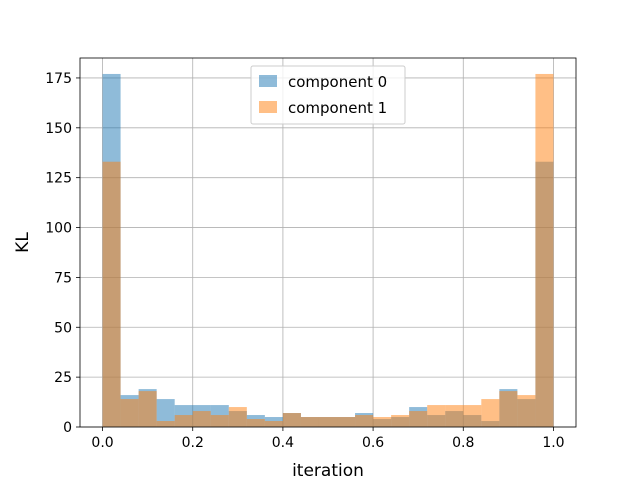 The width and height of the screenshot is (640, 480). I want to click on legend: component 0 component 1, so click(328, 95).